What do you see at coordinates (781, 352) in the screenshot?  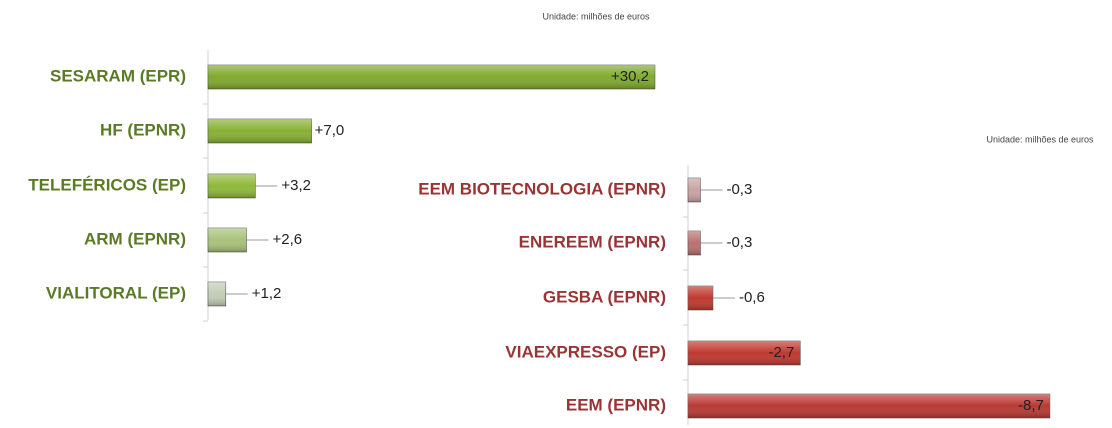 I see `value-label: -2,7` at bounding box center [781, 352].